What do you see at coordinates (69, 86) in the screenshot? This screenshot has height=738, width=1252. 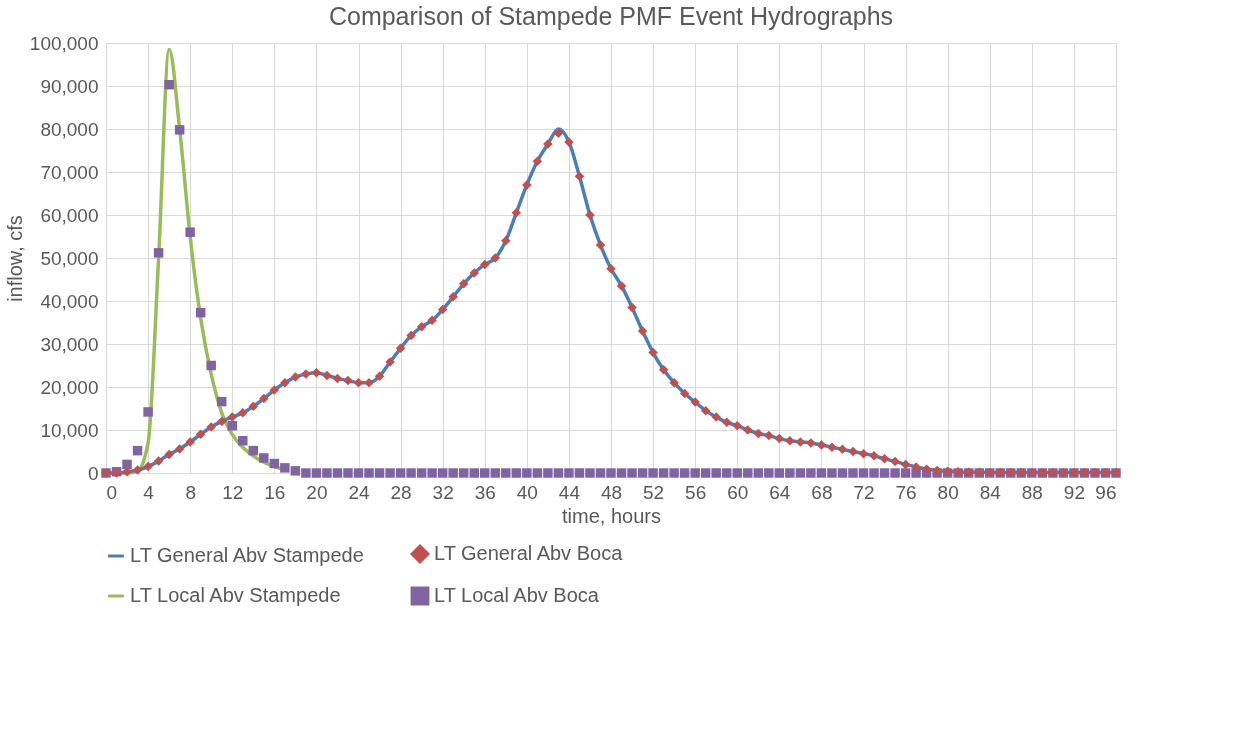 I see `y-tick-label: 90,000` at bounding box center [69, 86].